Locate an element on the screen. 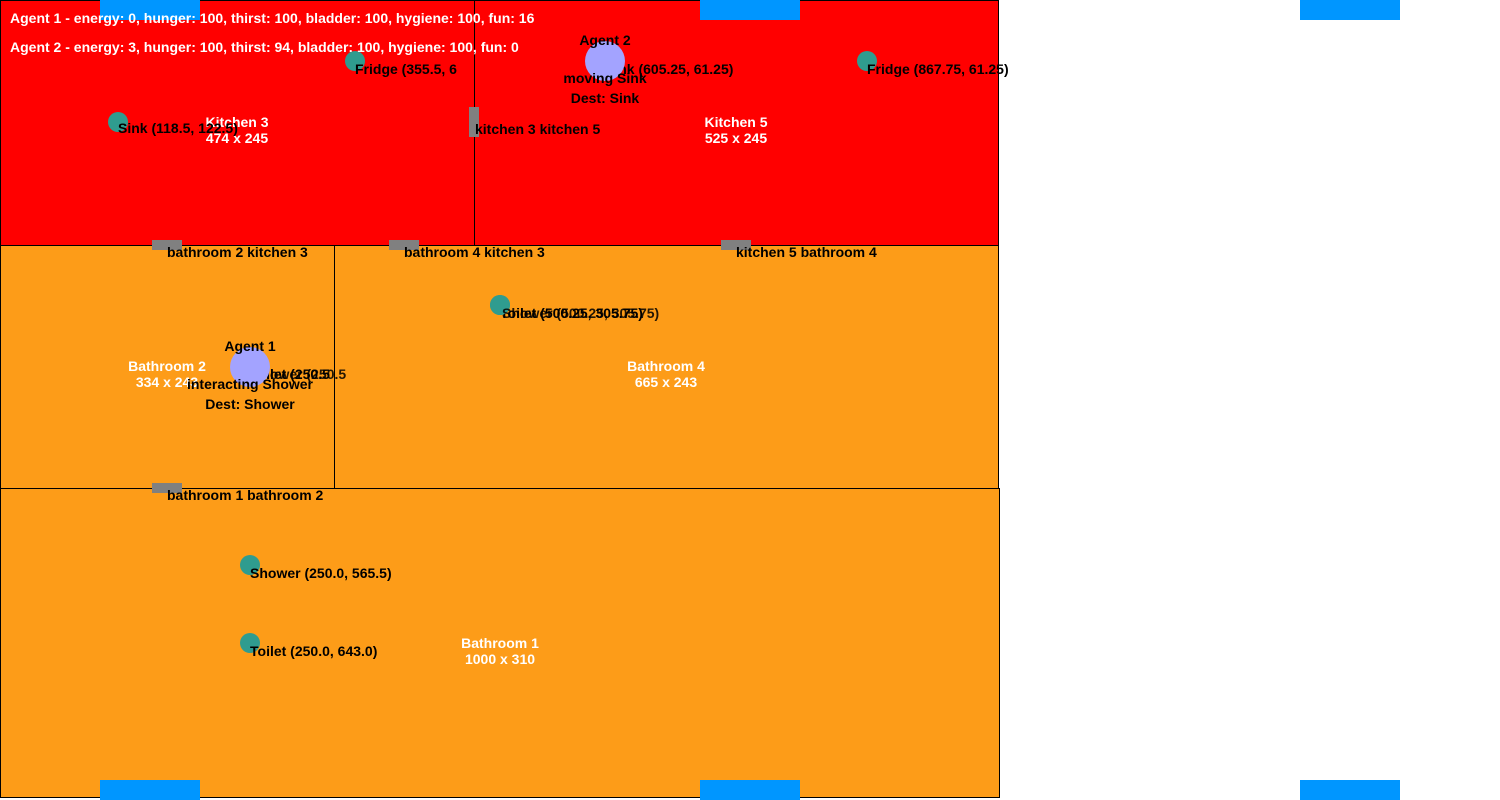  room-label-bathroom-1: Bathroom 1 1000 x 310 is located at coordinates (500, 651).